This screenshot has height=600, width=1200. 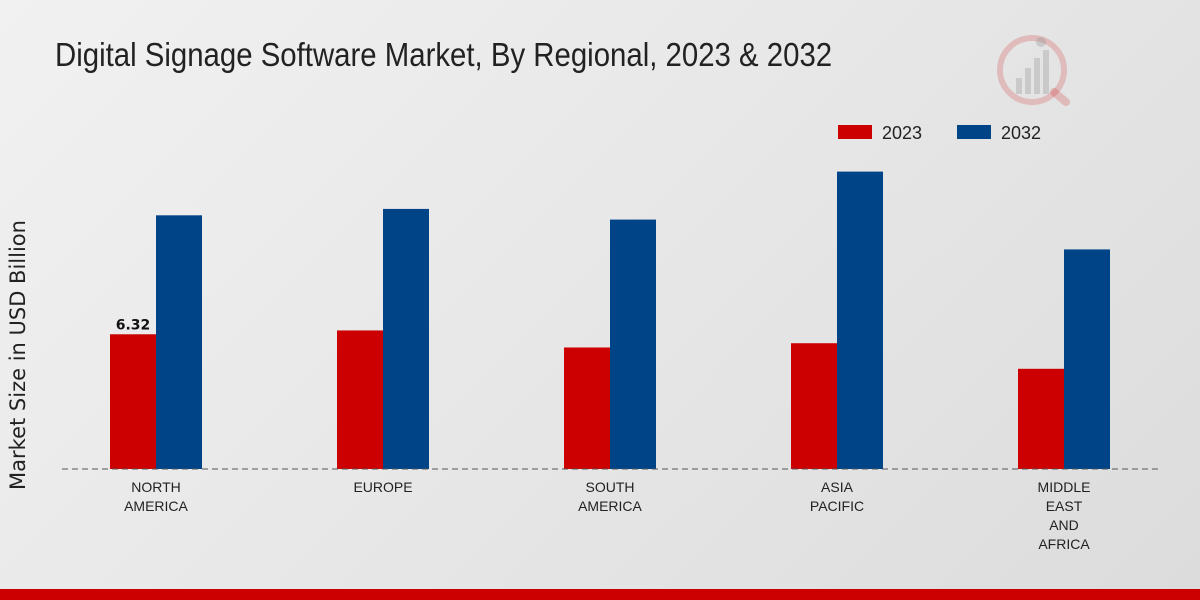 What do you see at coordinates (18, 355) in the screenshot?
I see `y-axis-label: Market Size in USD Billion` at bounding box center [18, 355].